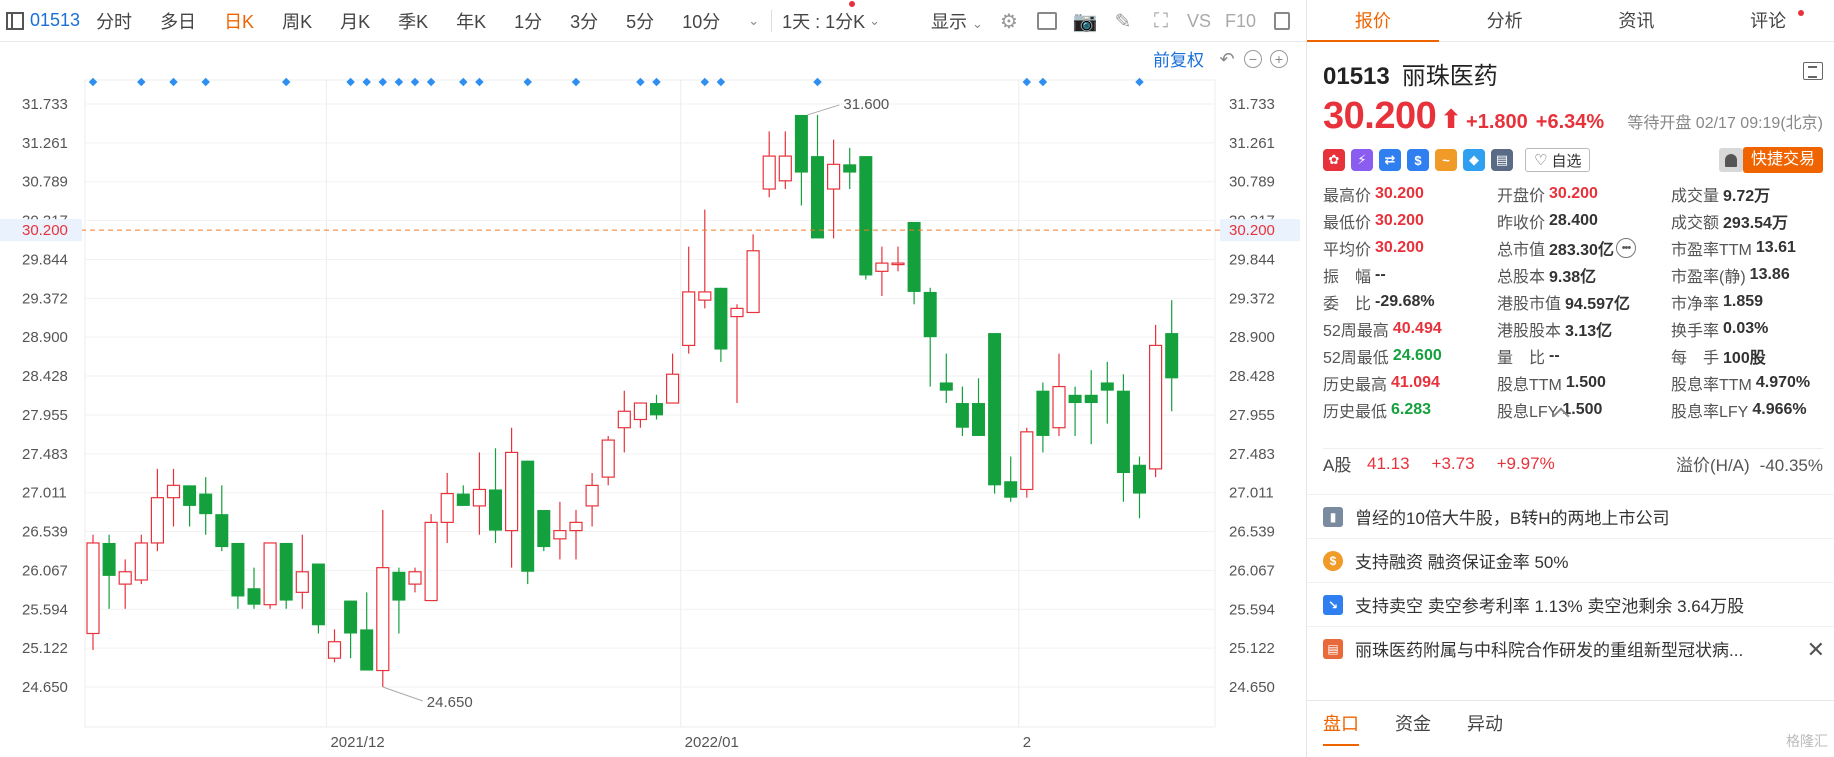  What do you see at coordinates (1570, 648) in the screenshot?
I see `info-row: ▤ 丽珠医药附属与中科院合作研发的重组新型冠状病... ✕` at bounding box center [1570, 648].